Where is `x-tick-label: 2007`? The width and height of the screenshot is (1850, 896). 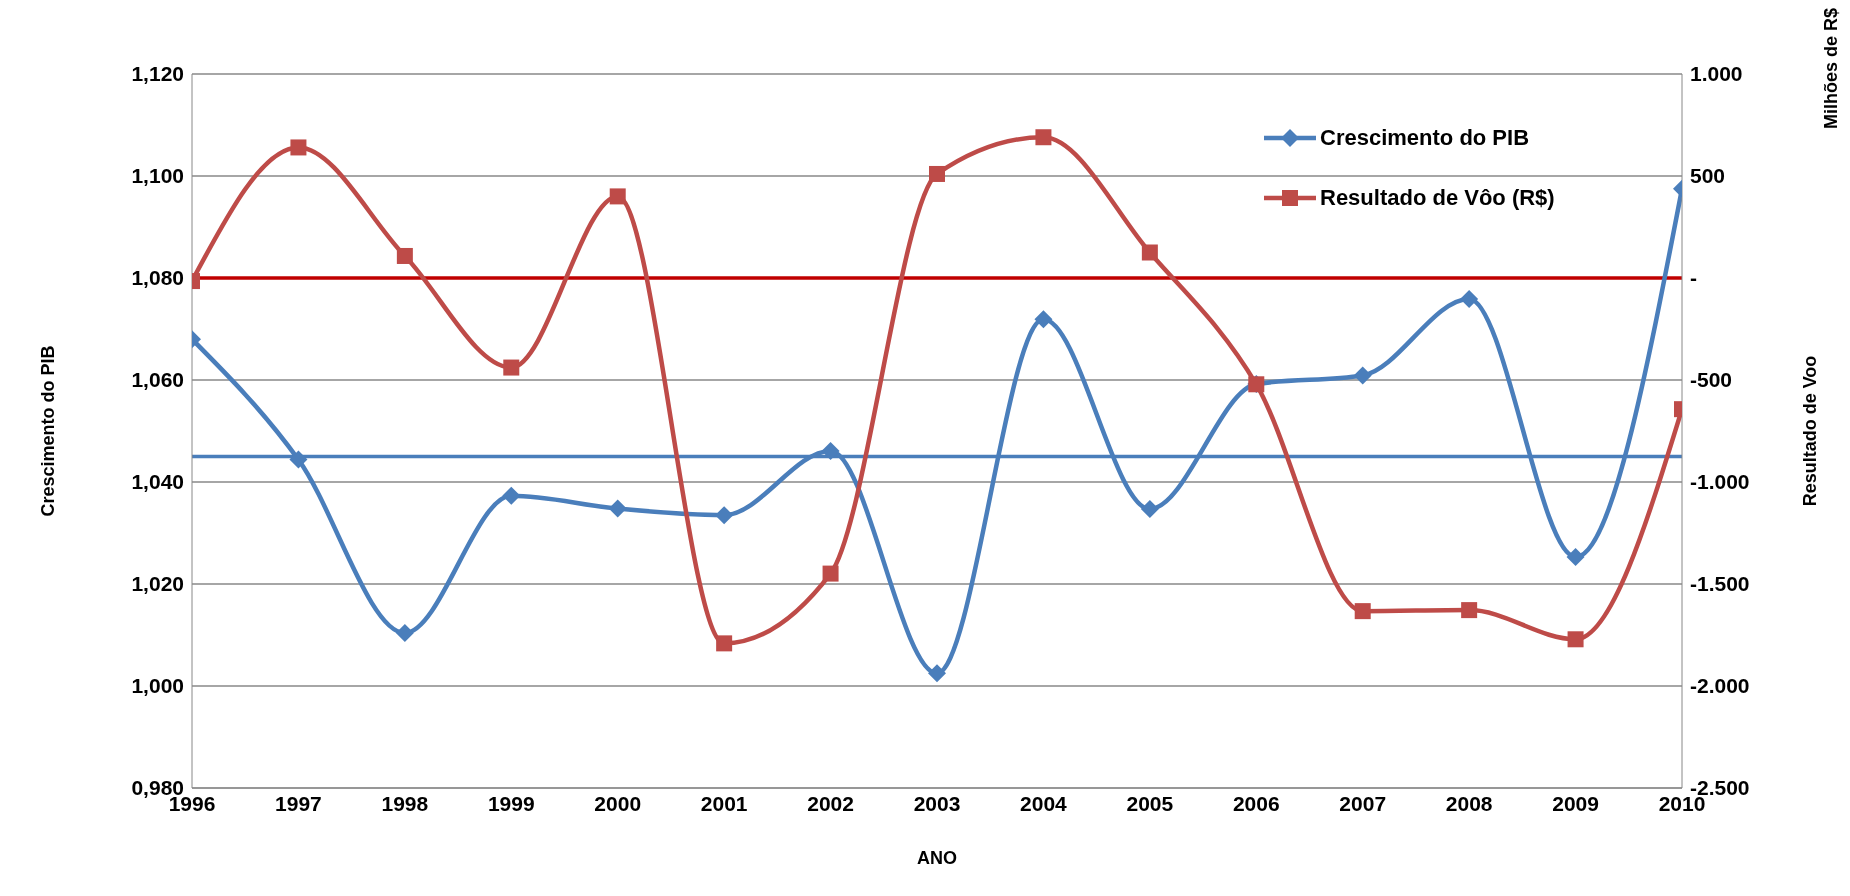
x-tick-label: 2007 is located at coordinates (1363, 803).